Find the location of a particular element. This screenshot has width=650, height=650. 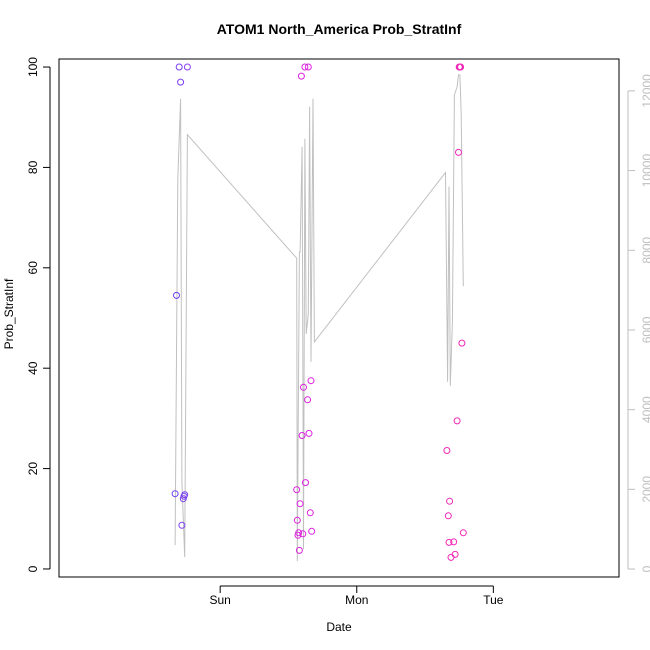

y-axis-label: Prob_StratInf is located at coordinates (9, 313).